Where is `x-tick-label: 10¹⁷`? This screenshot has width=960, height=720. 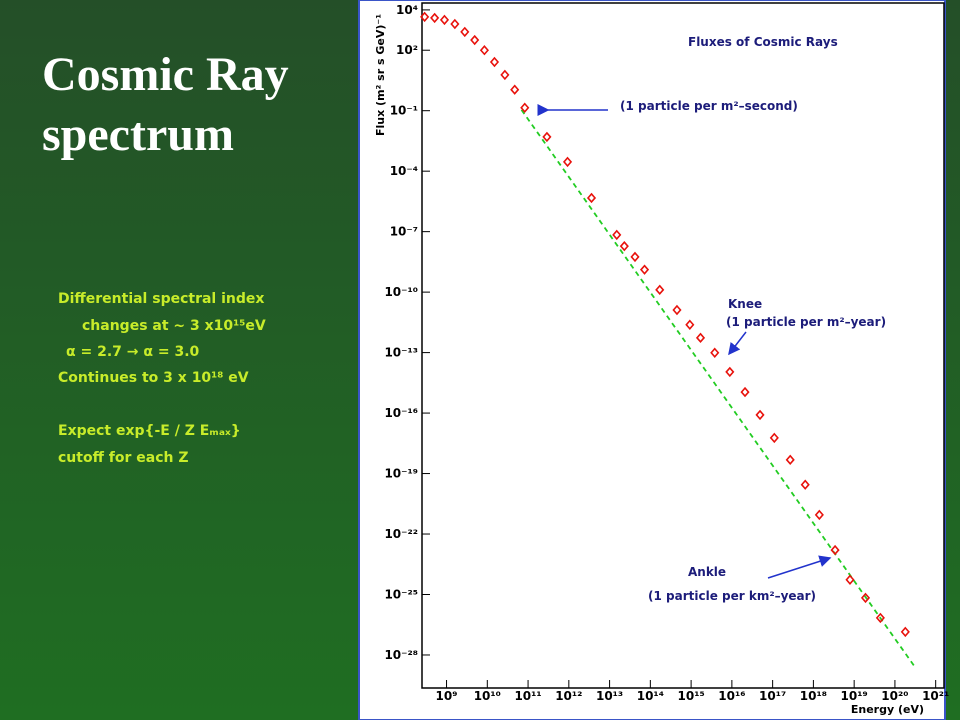 x-tick-label: 10¹⁷ is located at coordinates (772, 696).